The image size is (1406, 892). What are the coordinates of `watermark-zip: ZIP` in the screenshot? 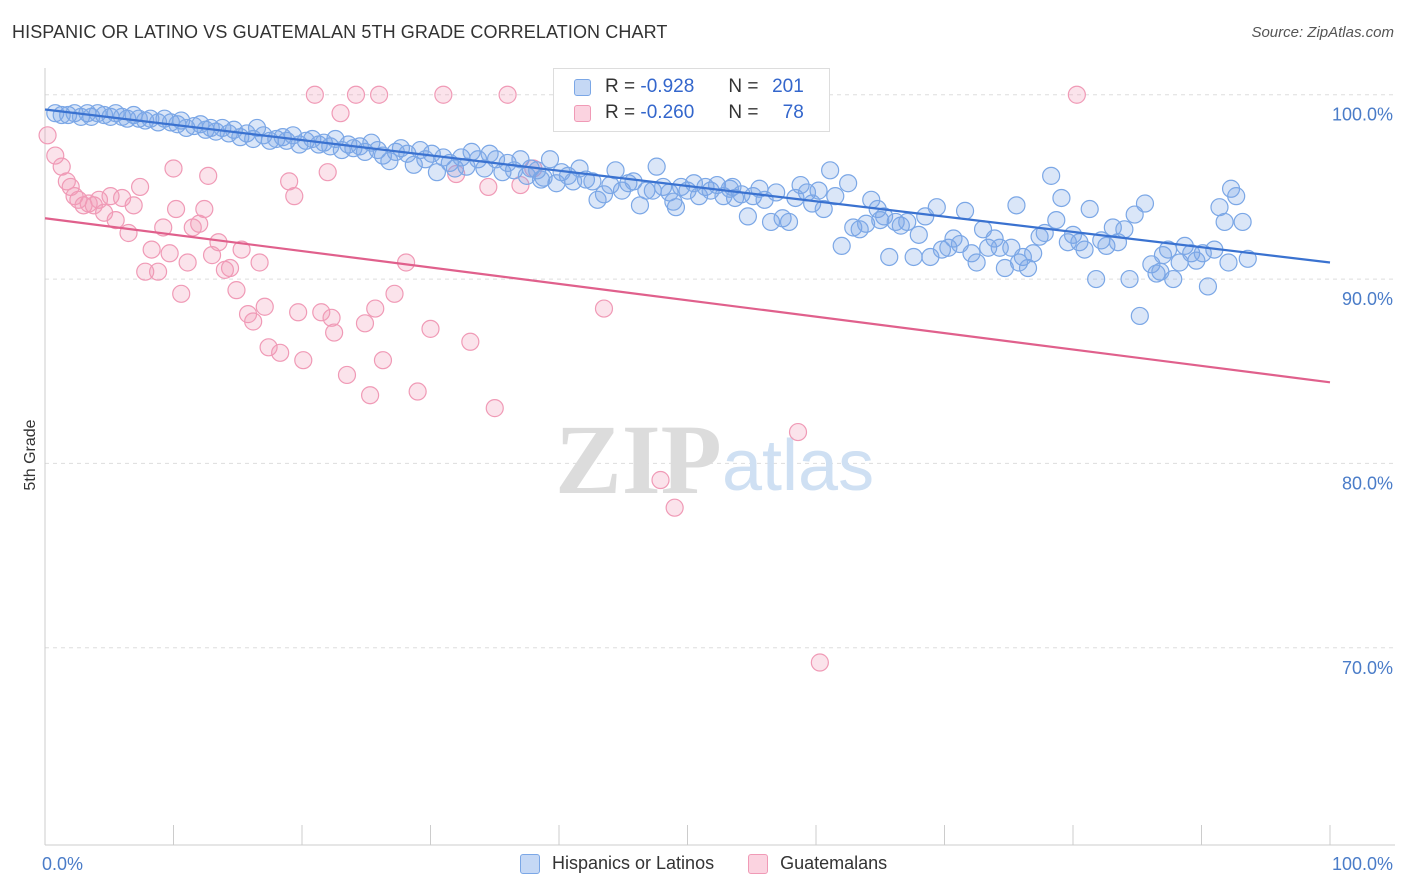 It's located at (638, 459).